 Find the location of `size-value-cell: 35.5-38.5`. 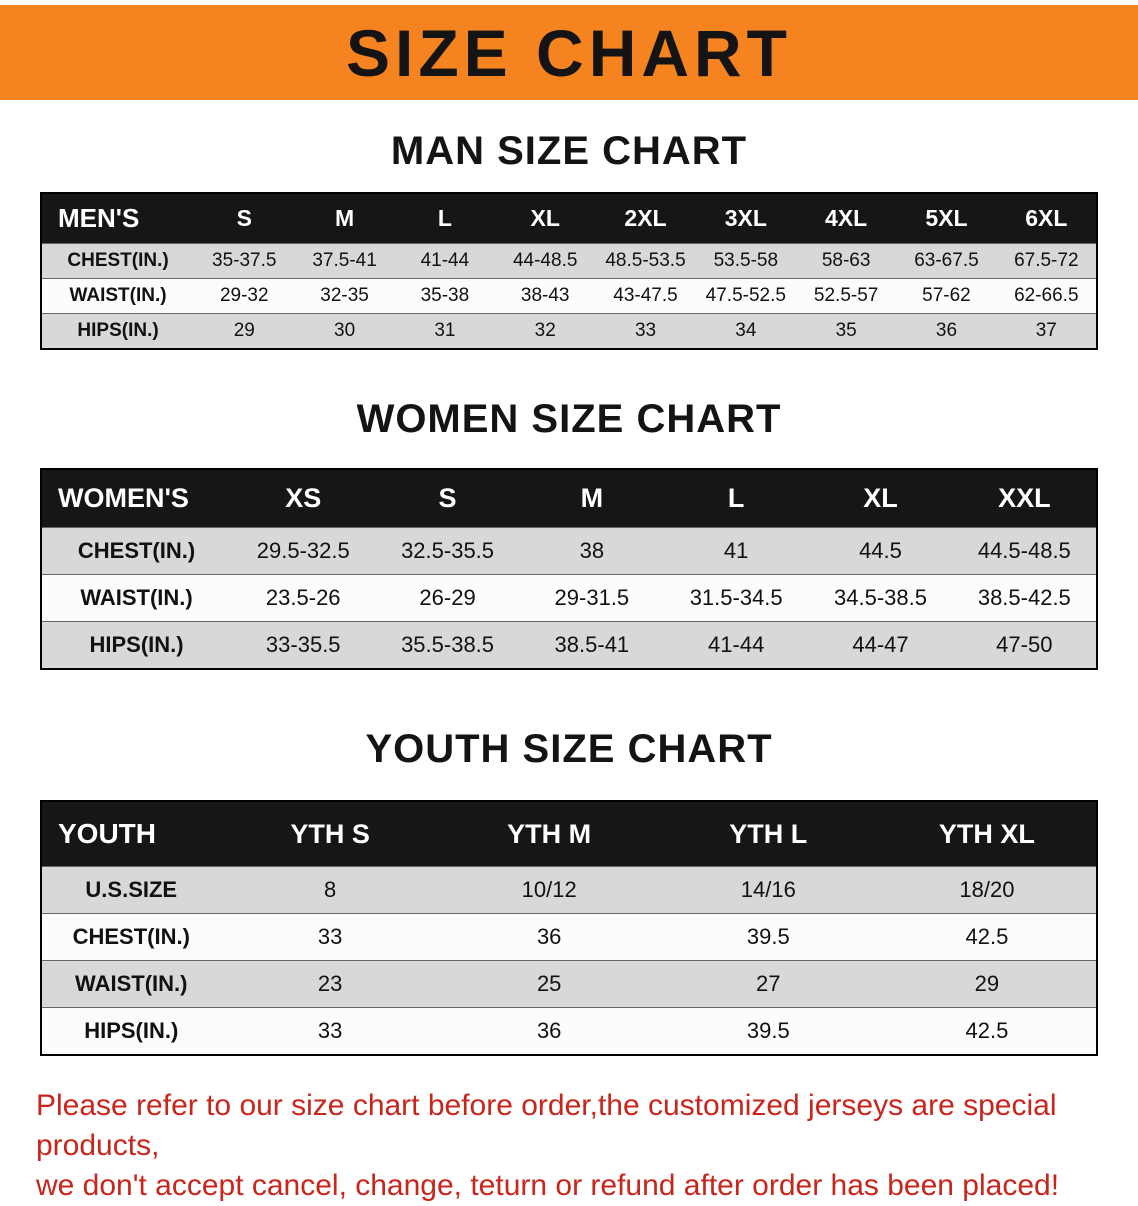

size-value-cell: 35.5-38.5 is located at coordinates (448, 644).